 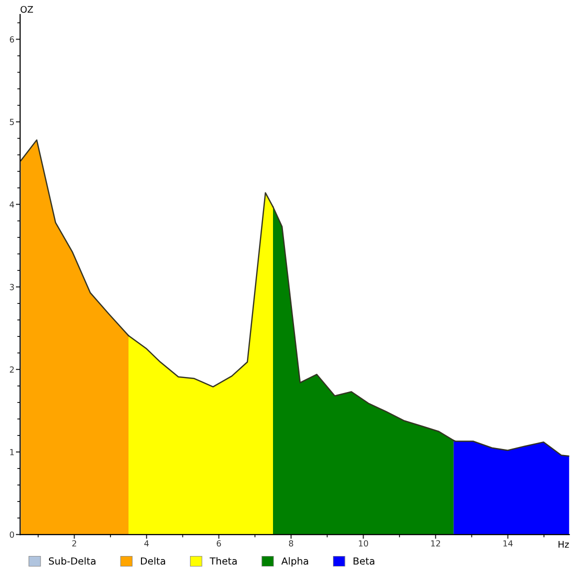 What do you see at coordinates (146, 543) in the screenshot?
I see `x-tick-label: 4` at bounding box center [146, 543].